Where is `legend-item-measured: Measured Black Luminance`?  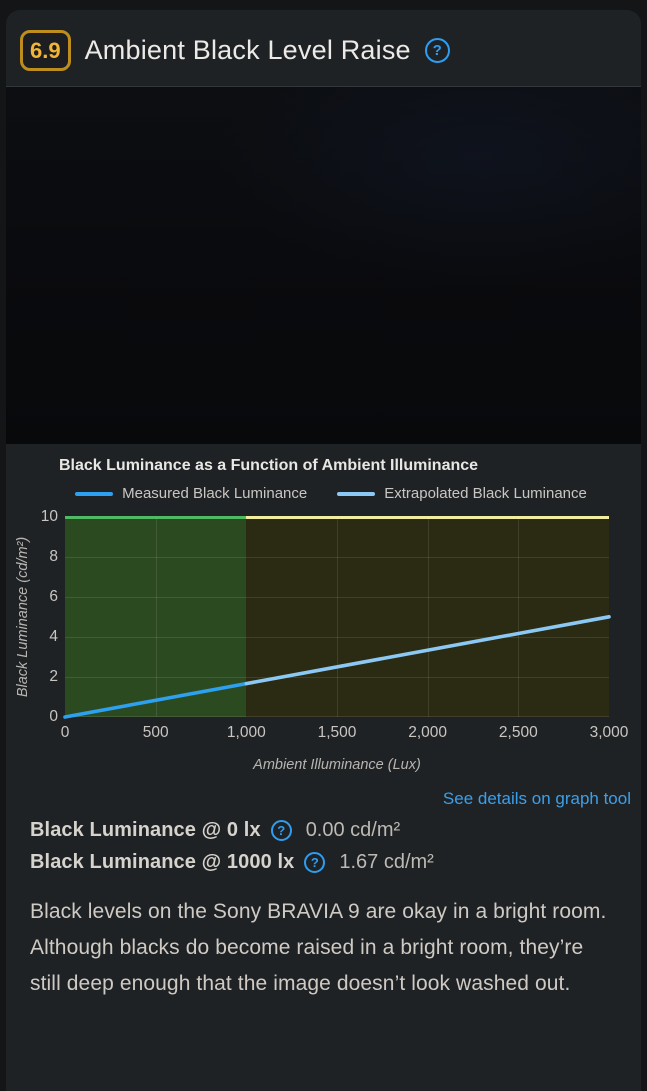
legend-item-measured: Measured Black Luminance is located at coordinates (191, 493).